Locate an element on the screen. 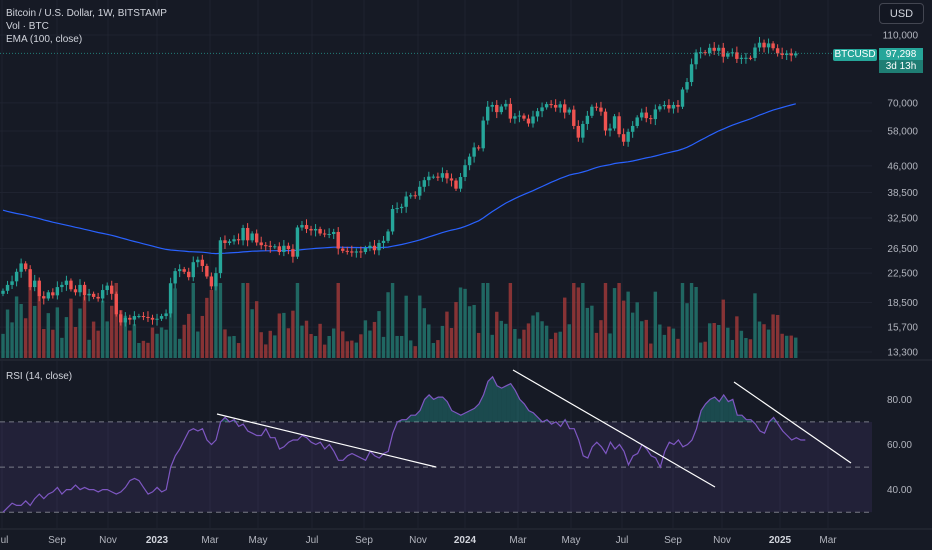  rsi-trendline is located at coordinates (792, 422).